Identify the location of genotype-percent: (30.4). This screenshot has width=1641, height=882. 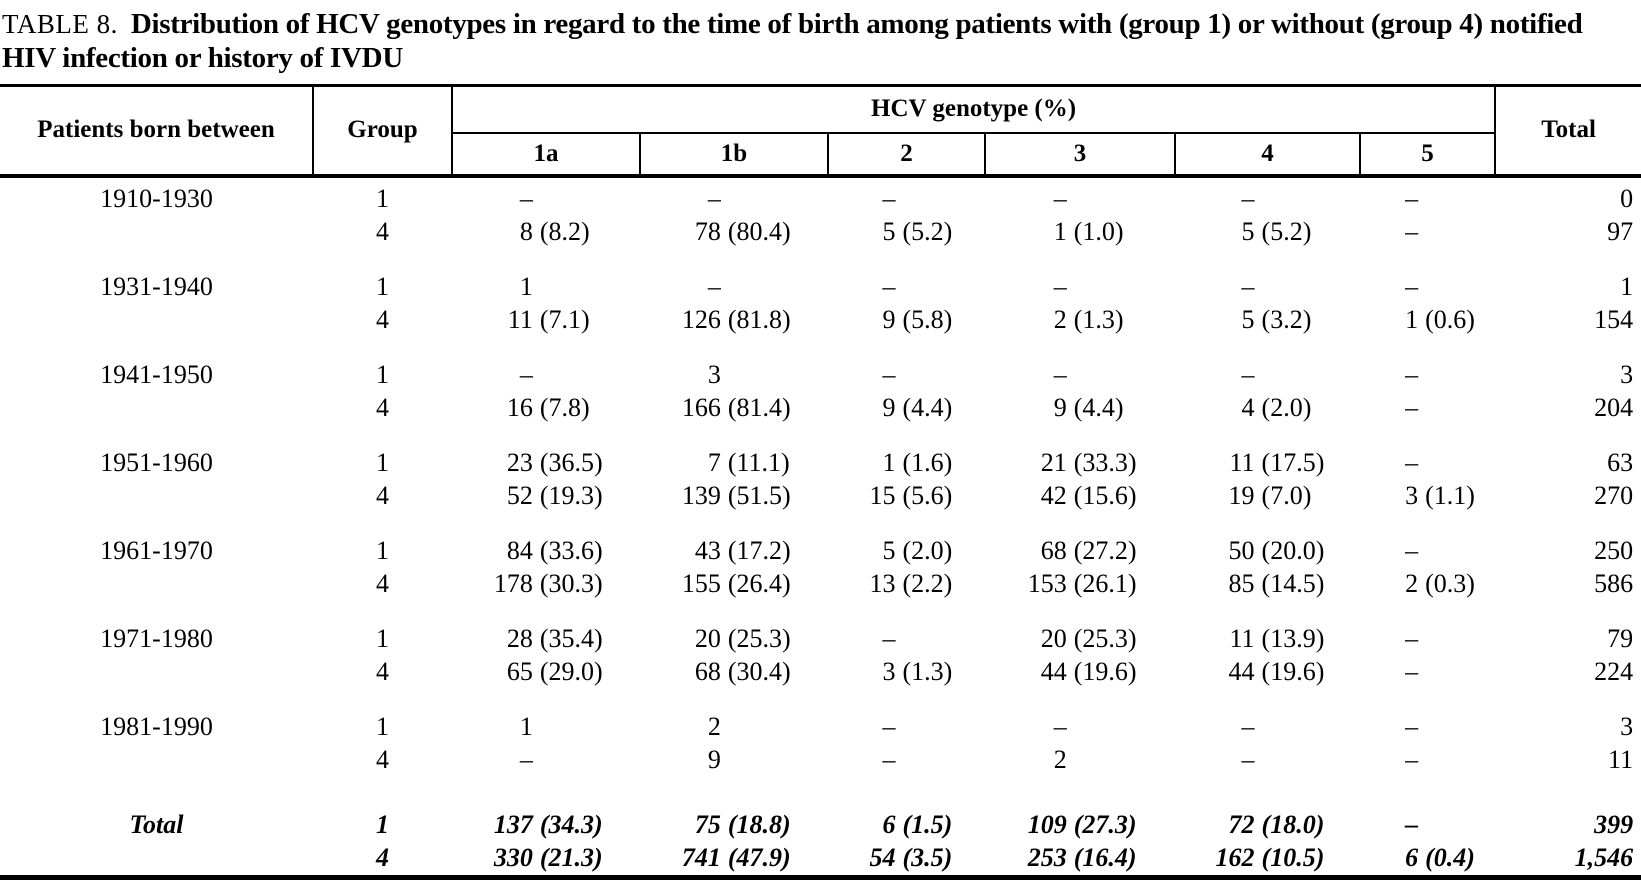
(759, 671).